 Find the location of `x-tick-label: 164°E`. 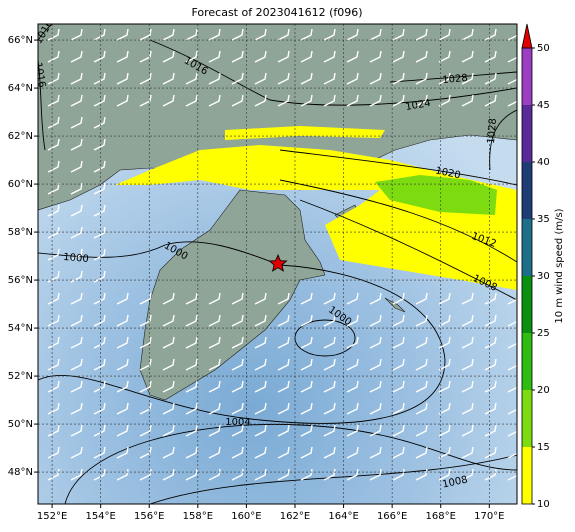

x-tick-label: 164°E is located at coordinates (343, 516).